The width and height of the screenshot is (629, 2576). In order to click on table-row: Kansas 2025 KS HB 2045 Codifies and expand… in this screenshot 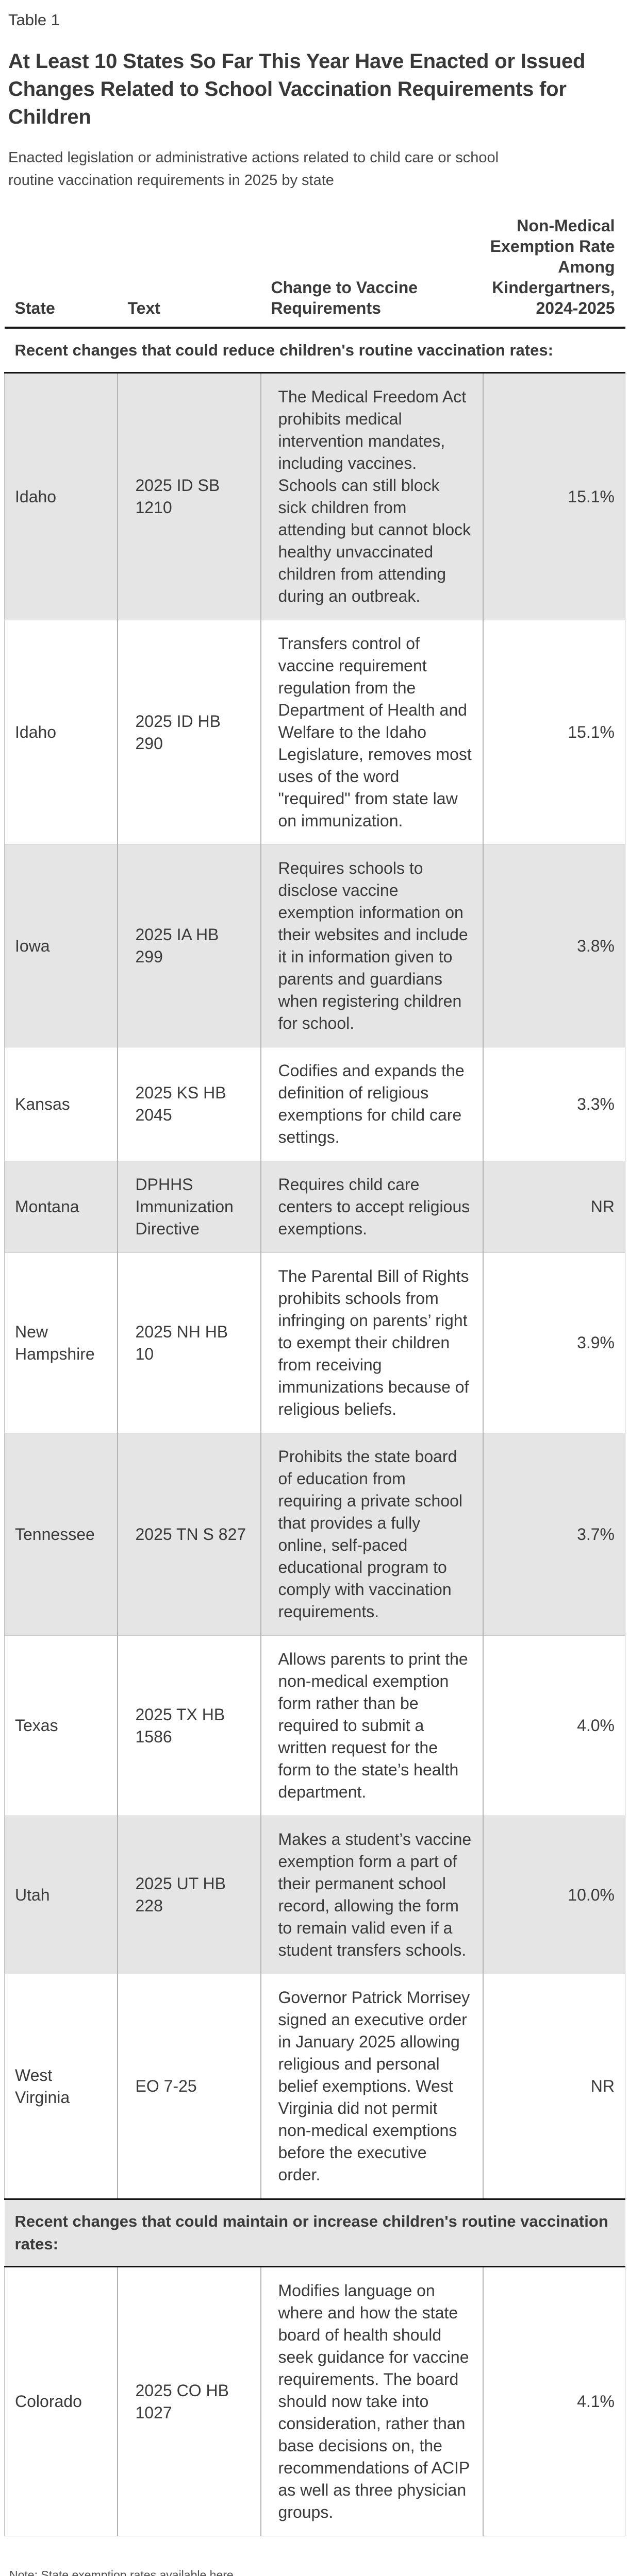, I will do `click(314, 1104)`.